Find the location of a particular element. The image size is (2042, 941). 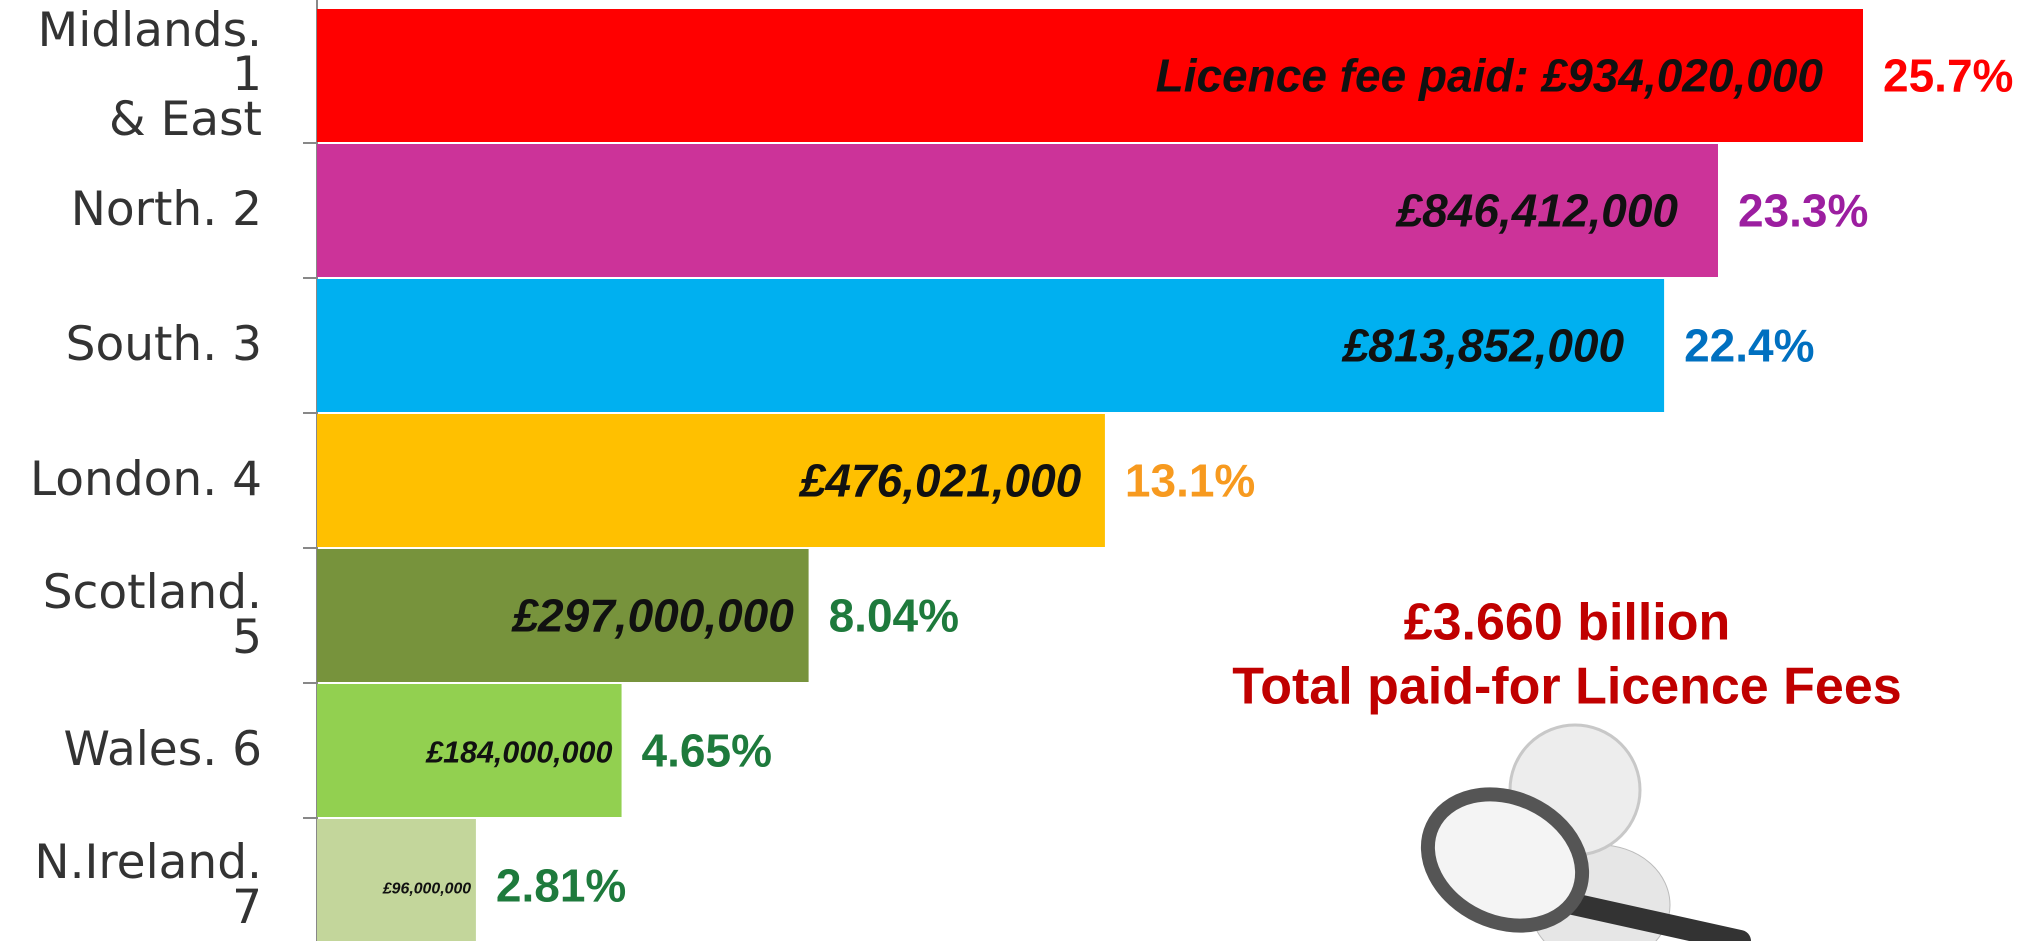

share-label: 23.3% is located at coordinates (1803, 211).